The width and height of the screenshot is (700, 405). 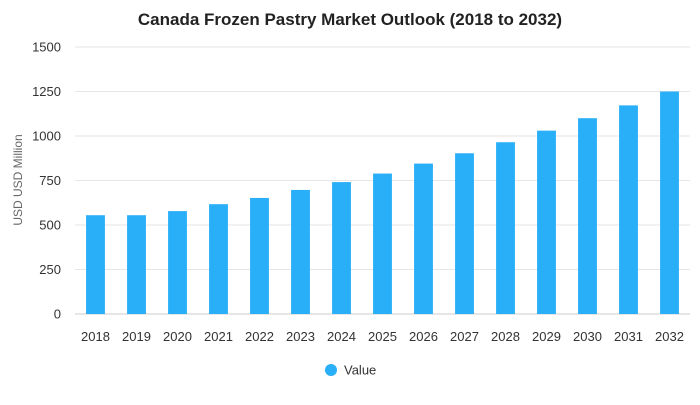 What do you see at coordinates (259, 255) in the screenshot?
I see `bar-2022` at bounding box center [259, 255].